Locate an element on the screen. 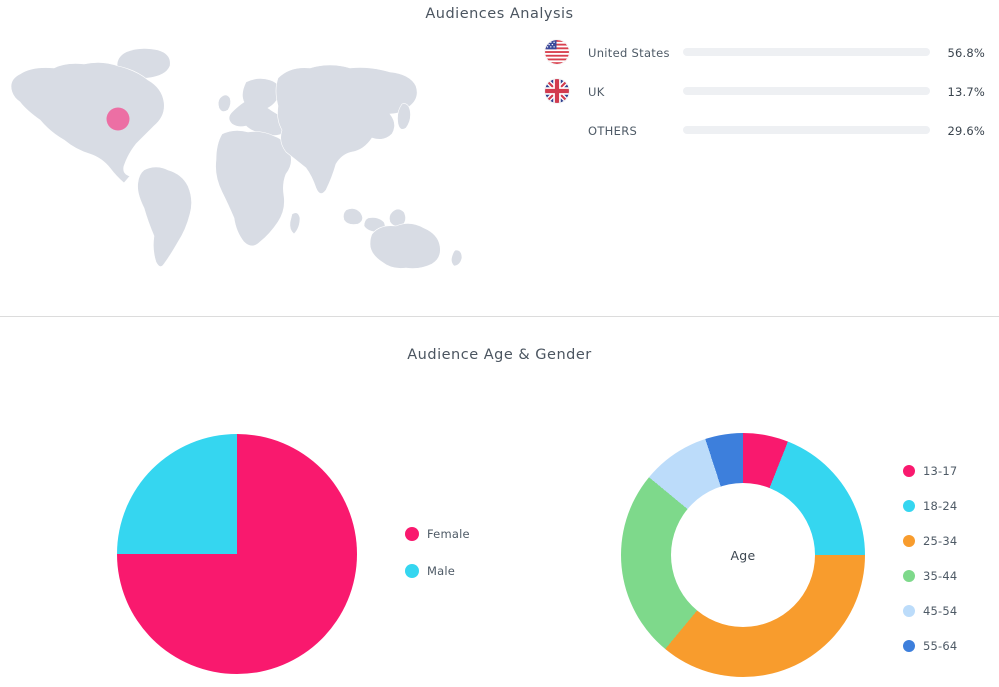 The image size is (999, 687). age-gender-title: Audience Age & Gender is located at coordinates (499, 355).